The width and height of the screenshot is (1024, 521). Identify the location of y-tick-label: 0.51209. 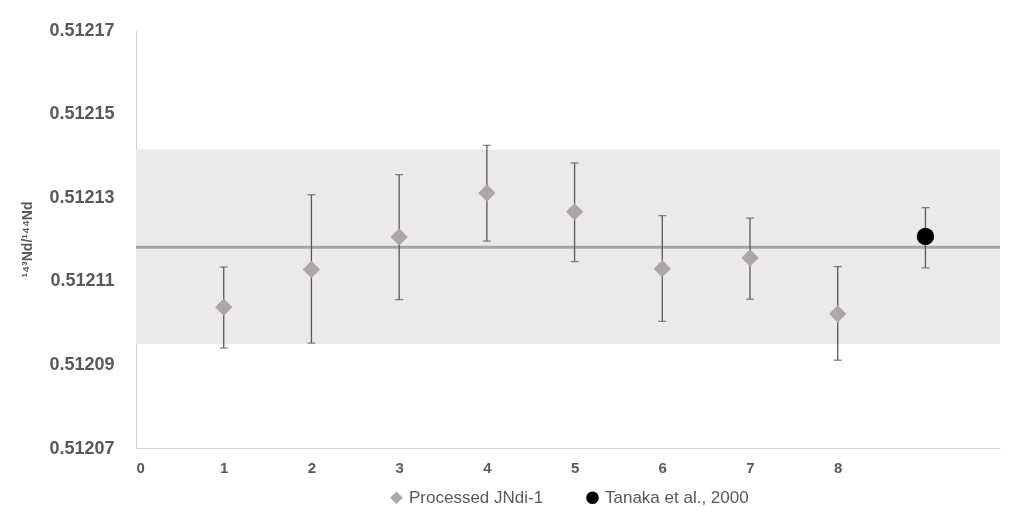
(82, 363).